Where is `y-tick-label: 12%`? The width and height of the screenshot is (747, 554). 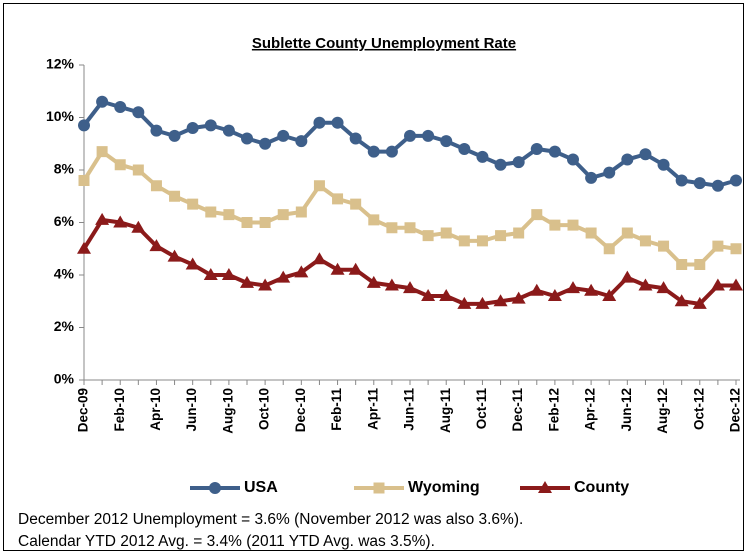 y-tick-label: 12% is located at coordinates (60, 64).